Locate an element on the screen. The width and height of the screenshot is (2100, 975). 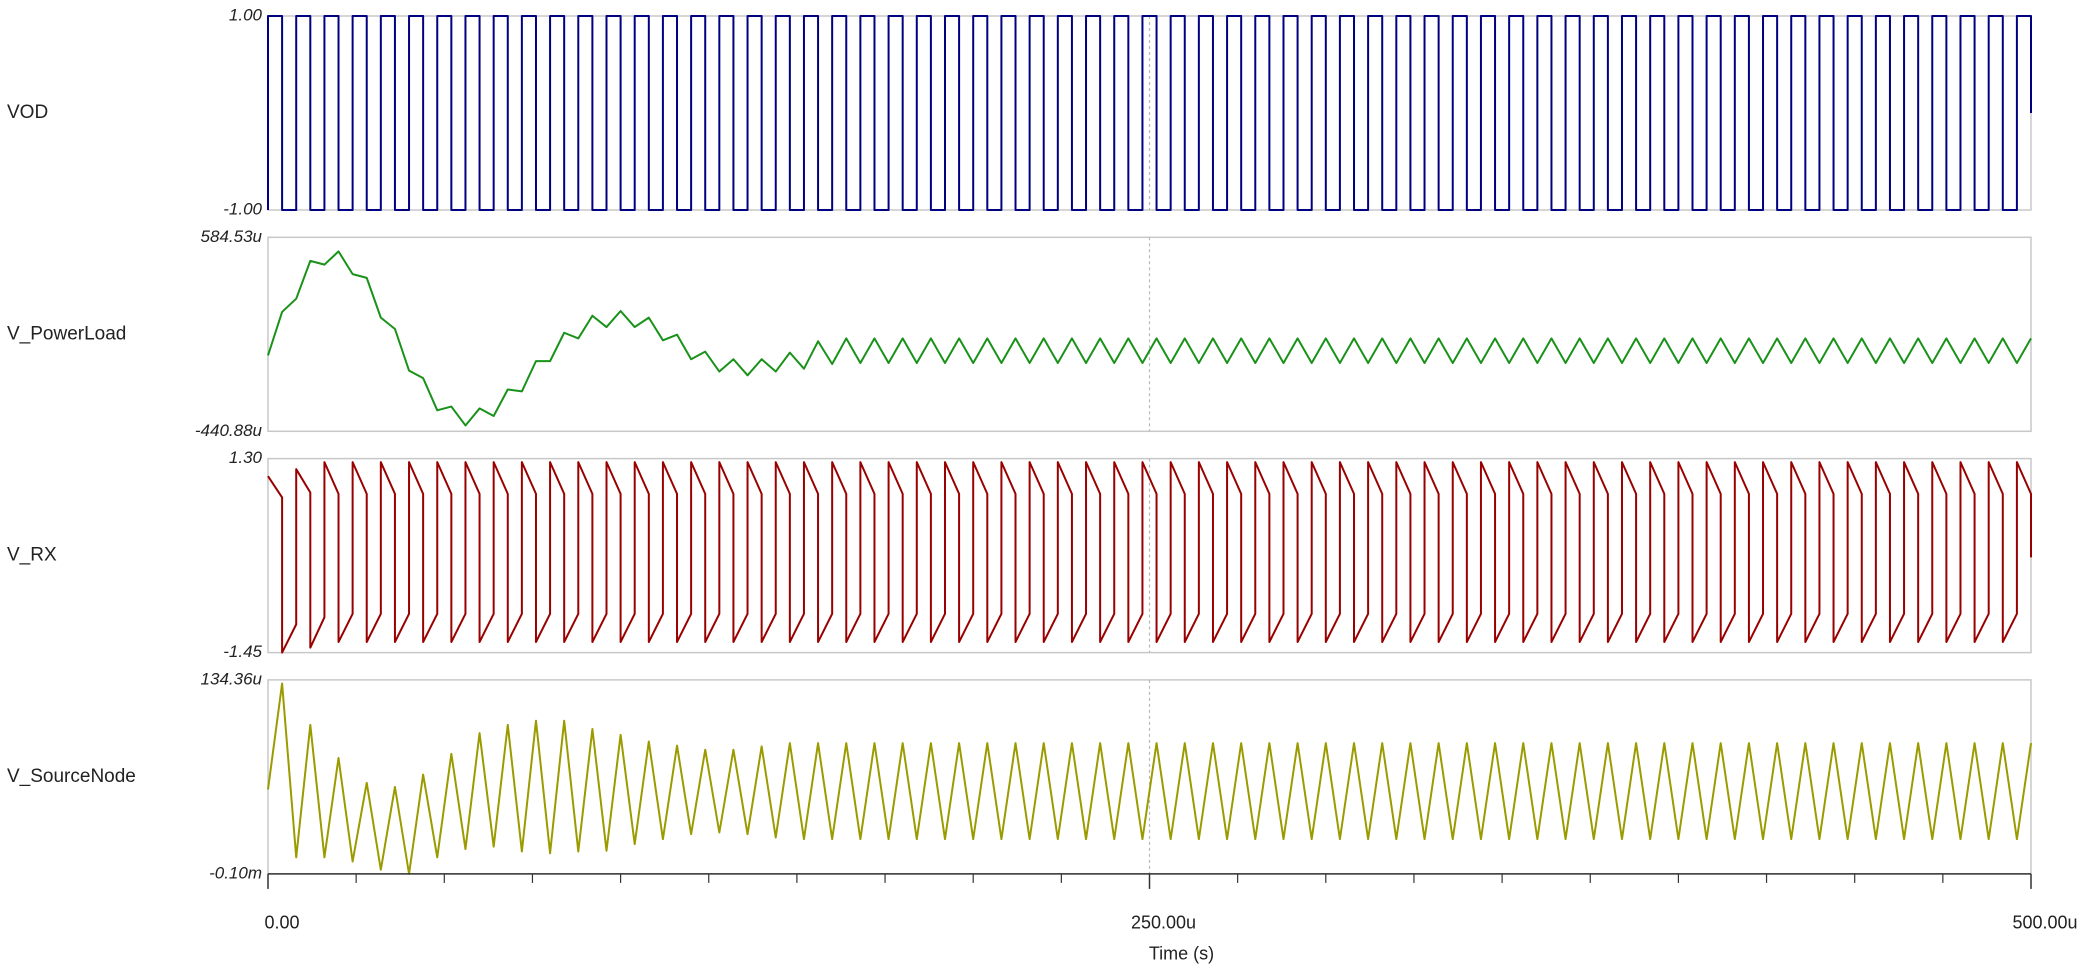
y-tick-label: 134.36u is located at coordinates (232, 678).